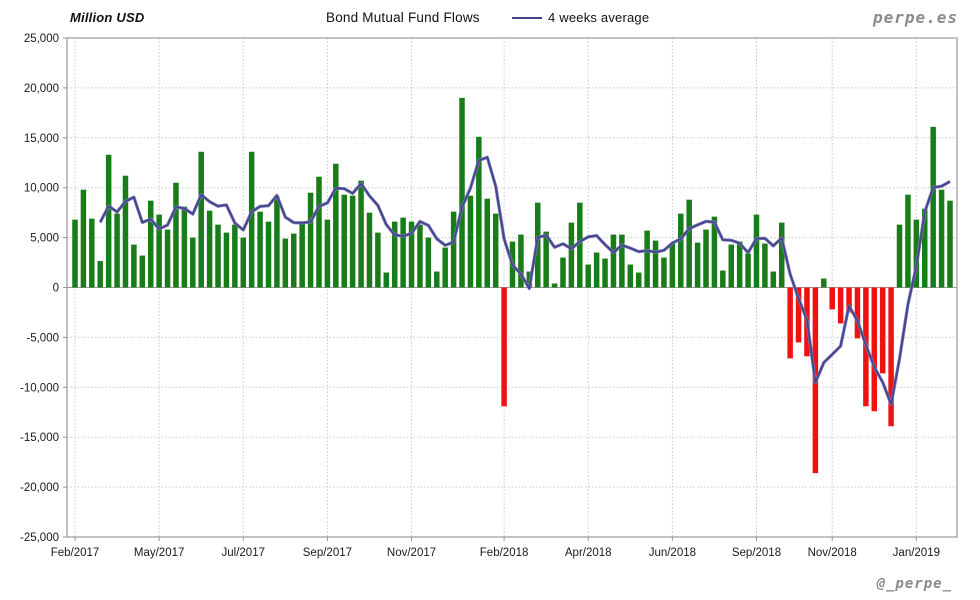 The image size is (980, 600). What do you see at coordinates (75, 553) in the screenshot?
I see `x-axis-tick-label: Feb/2017` at bounding box center [75, 553].